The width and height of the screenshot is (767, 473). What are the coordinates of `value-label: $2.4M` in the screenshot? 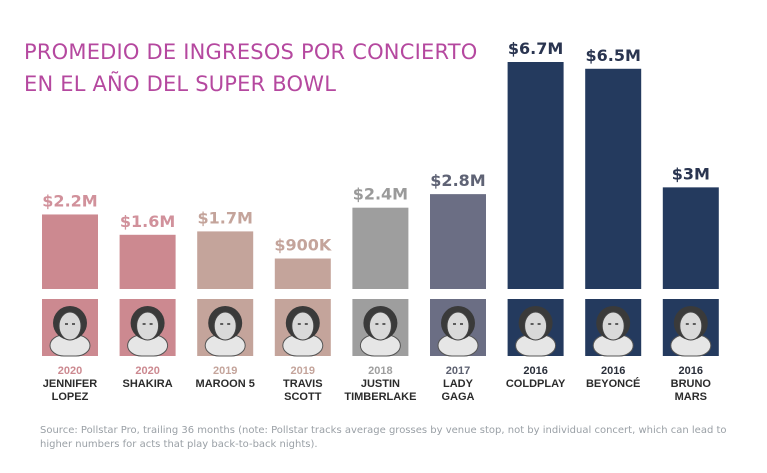 It's located at (380, 194).